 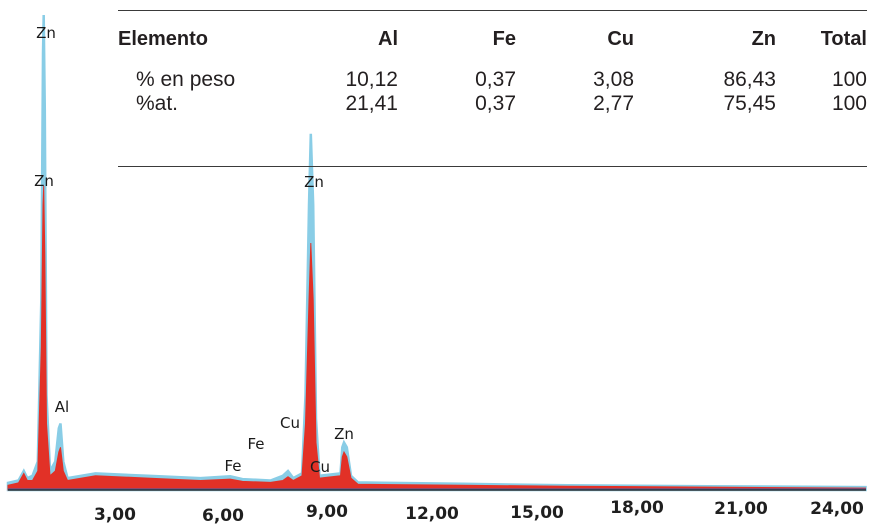 I want to click on table-top-rule, so click(x=492, y=10).